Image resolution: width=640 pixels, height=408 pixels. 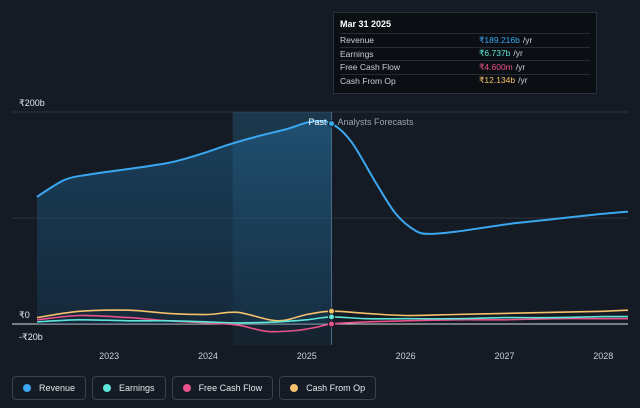 What do you see at coordinates (496, 66) in the screenshot?
I see `tooltip-value: ₹4.600m` at bounding box center [496, 66].